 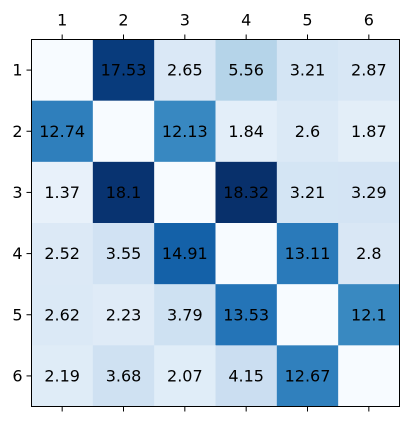 What do you see at coordinates (307, 20) in the screenshot?
I see `x-tick-label: 5` at bounding box center [307, 20].